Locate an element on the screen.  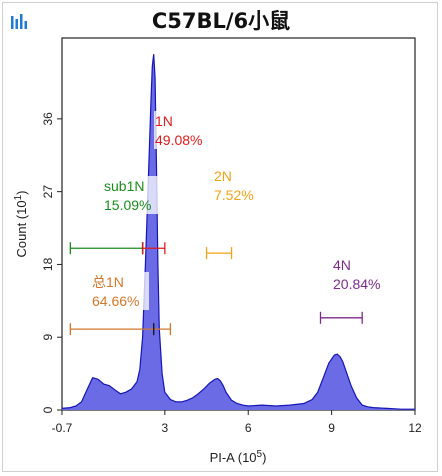
gate-name-label: sub1N is located at coordinates (124, 186).